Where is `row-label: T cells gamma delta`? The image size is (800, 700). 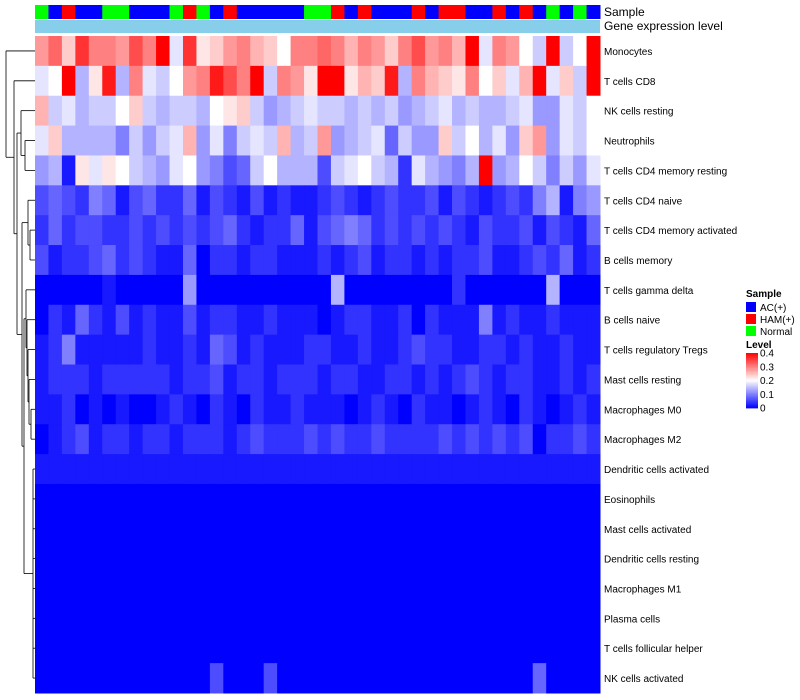 row-label: T cells gamma delta is located at coordinates (649, 291).